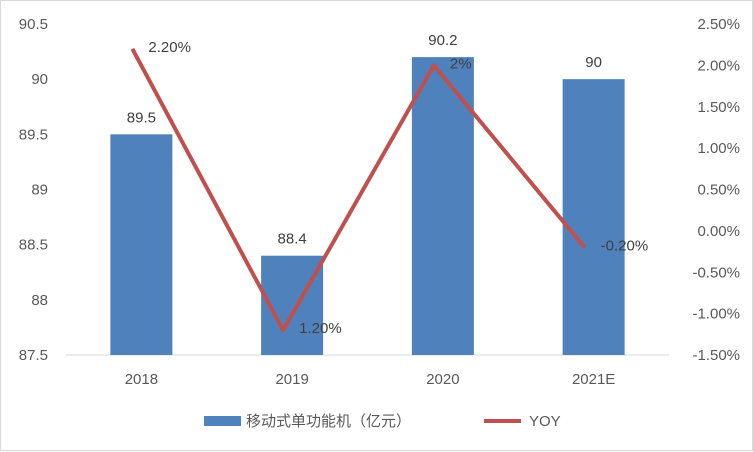 The height and width of the screenshot is (452, 753). Describe the element at coordinates (320, 328) in the screenshot. I see `line-data-label: 1.20%` at that location.